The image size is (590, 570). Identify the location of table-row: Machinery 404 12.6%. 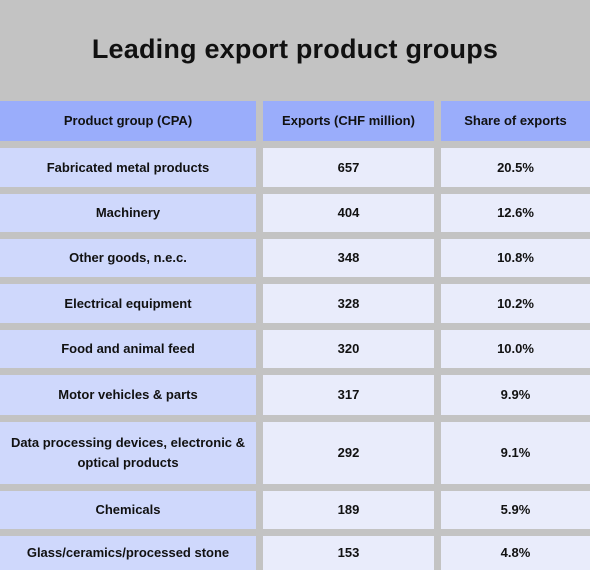
(295, 213).